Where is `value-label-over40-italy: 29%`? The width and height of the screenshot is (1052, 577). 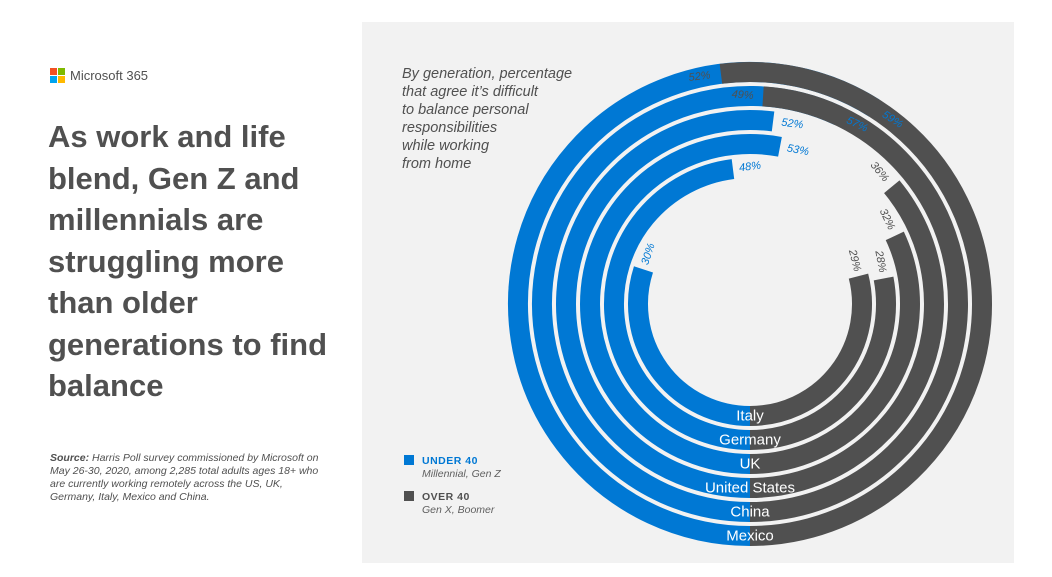 value-label-over40-italy: 29% is located at coordinates (854, 259).